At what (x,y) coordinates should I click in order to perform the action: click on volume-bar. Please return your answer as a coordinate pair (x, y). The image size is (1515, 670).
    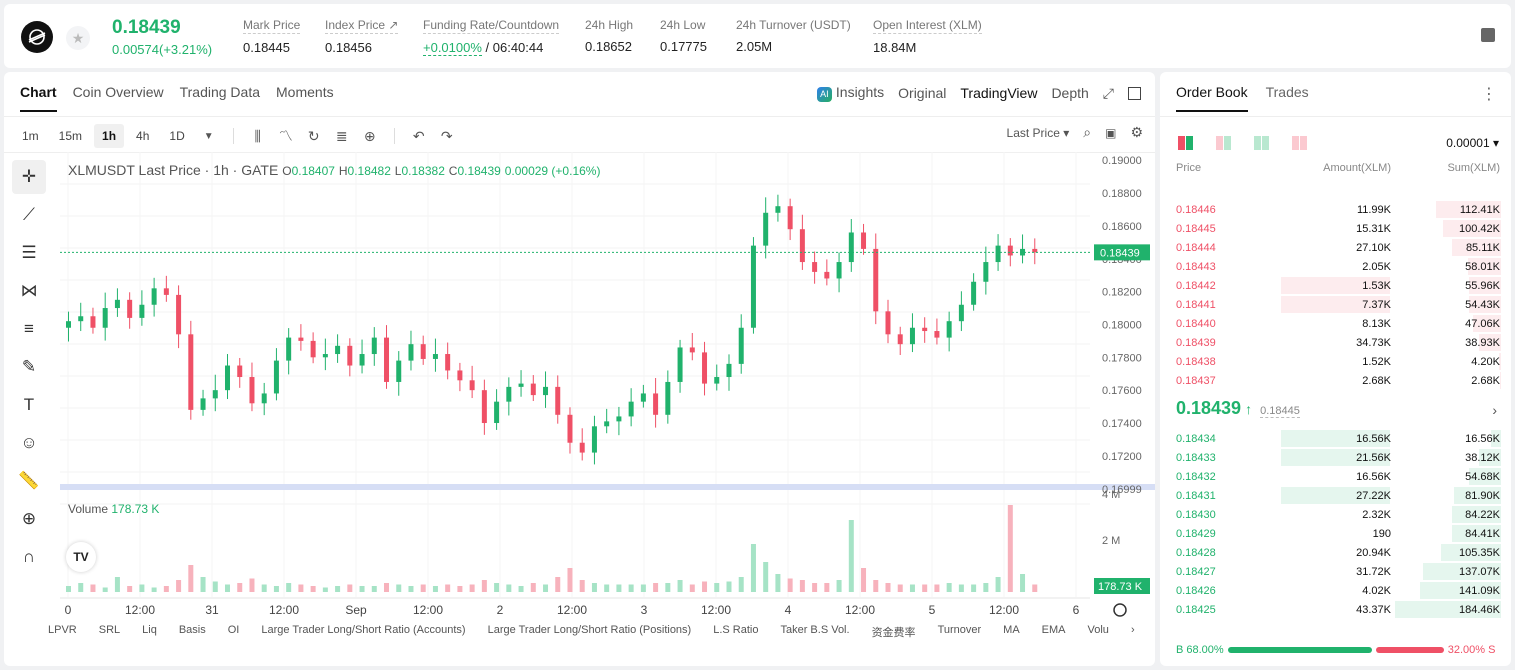
    Looking at the image, I should click on (827, 587).